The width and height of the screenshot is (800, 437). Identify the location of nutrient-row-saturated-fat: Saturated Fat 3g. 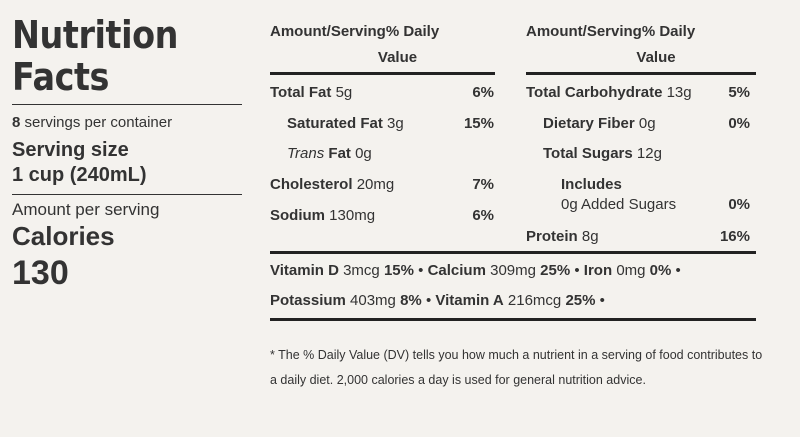
(345, 124).